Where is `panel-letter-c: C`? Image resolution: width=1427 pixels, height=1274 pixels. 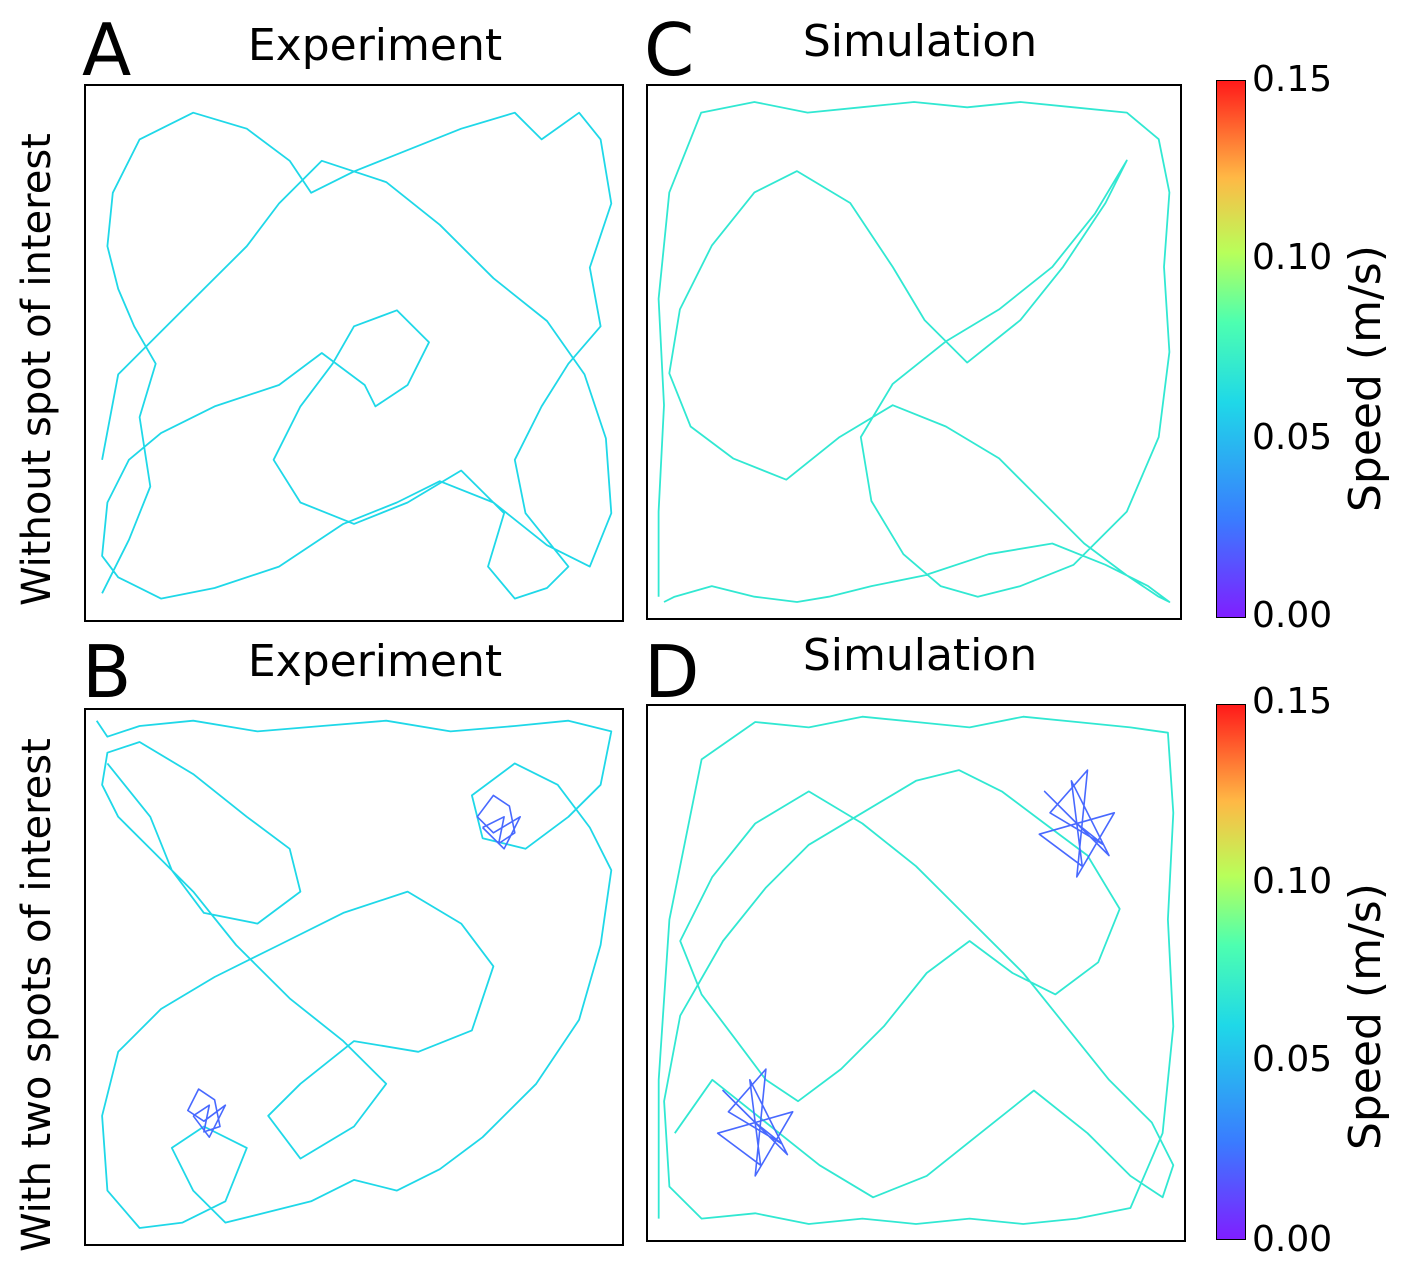 panel-letter-c: C is located at coordinates (669, 50).